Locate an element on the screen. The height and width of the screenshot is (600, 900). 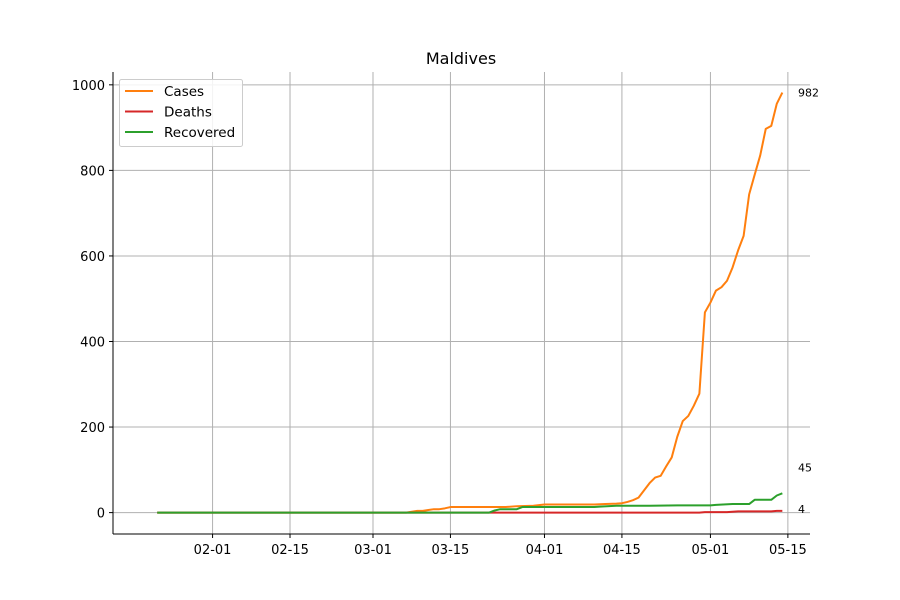
legend-label-recovered: Recovered is located at coordinates (199, 133).